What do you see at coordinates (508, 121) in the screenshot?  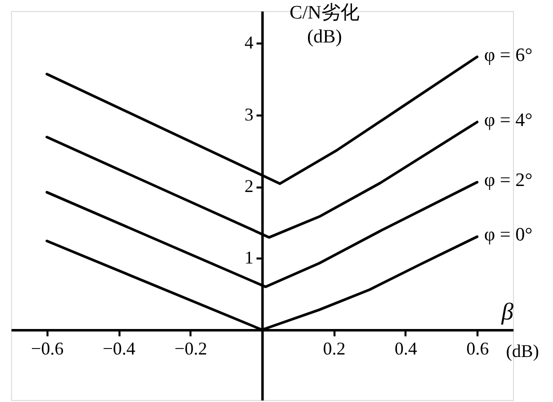 I see `series-label: φ = 4°` at bounding box center [508, 121].